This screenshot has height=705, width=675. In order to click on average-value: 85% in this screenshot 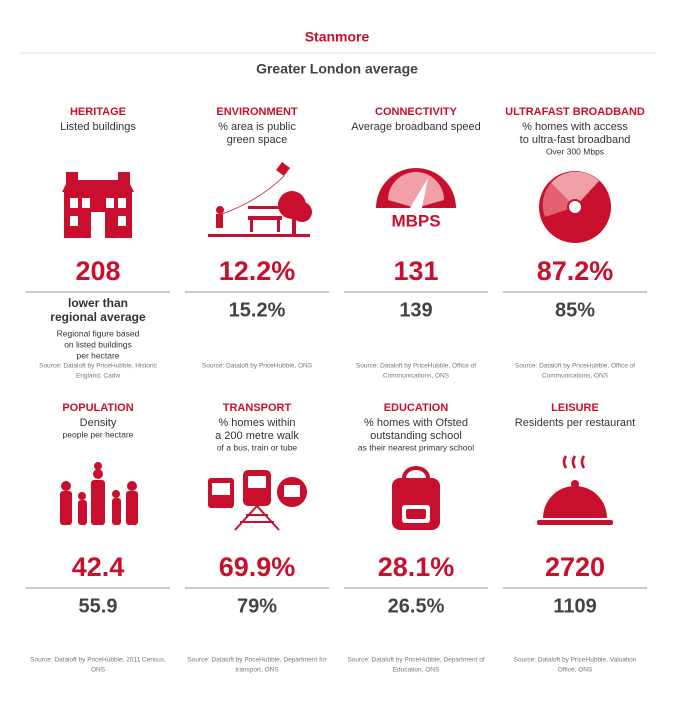, I will do `click(575, 310)`.